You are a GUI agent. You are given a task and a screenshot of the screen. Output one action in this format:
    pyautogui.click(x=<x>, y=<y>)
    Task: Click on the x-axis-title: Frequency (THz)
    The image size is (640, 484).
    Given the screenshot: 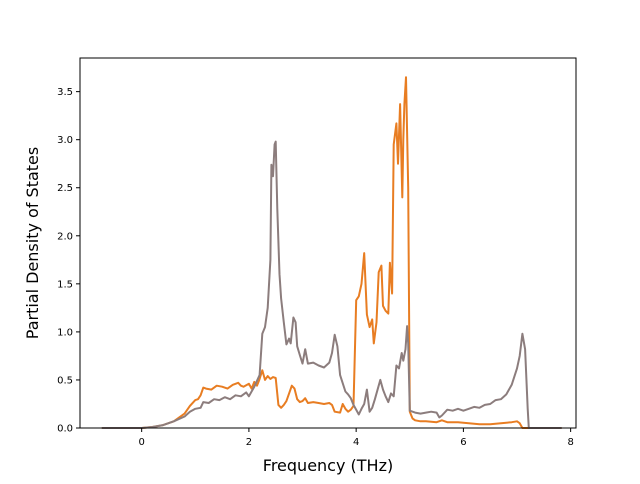 What is the action you would take?
    pyautogui.click(x=328, y=465)
    